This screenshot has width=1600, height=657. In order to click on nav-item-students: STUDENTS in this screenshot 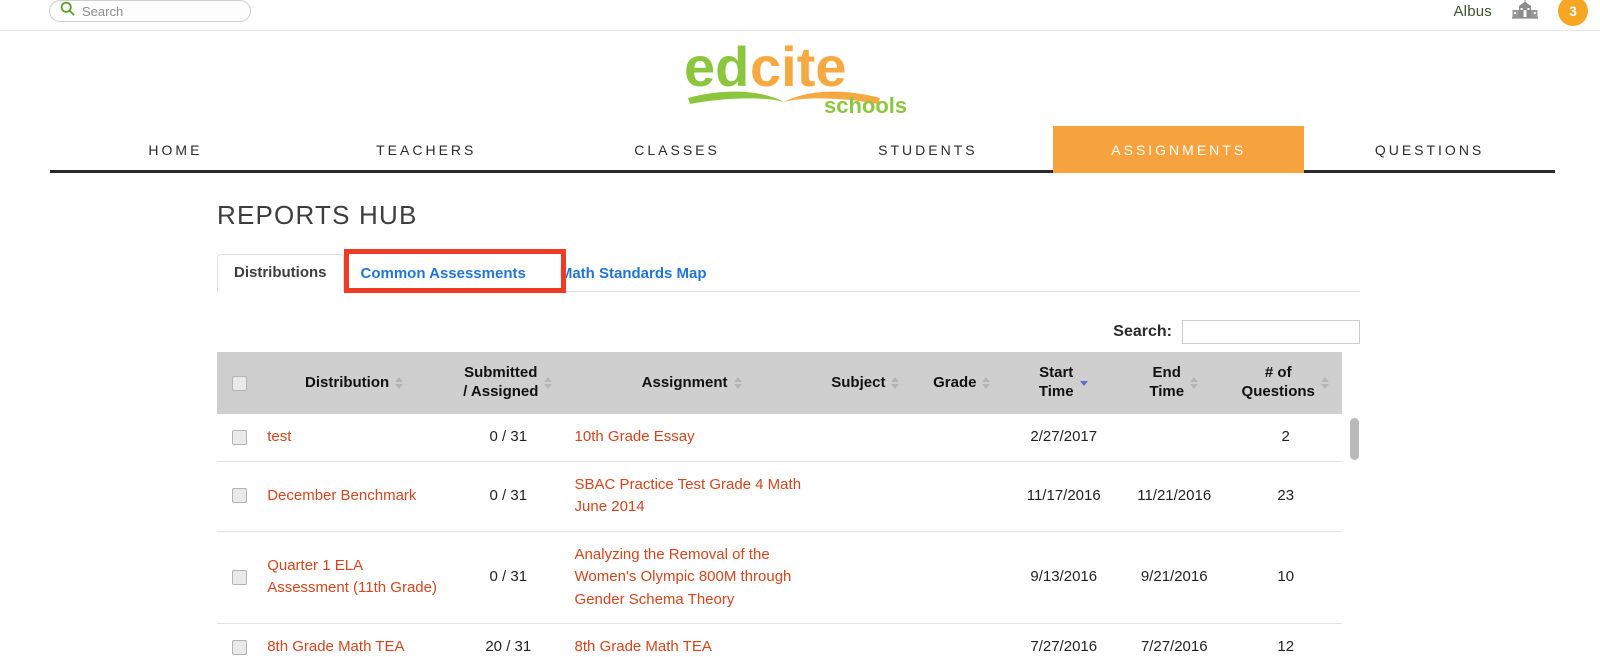, I will do `click(927, 149)`.